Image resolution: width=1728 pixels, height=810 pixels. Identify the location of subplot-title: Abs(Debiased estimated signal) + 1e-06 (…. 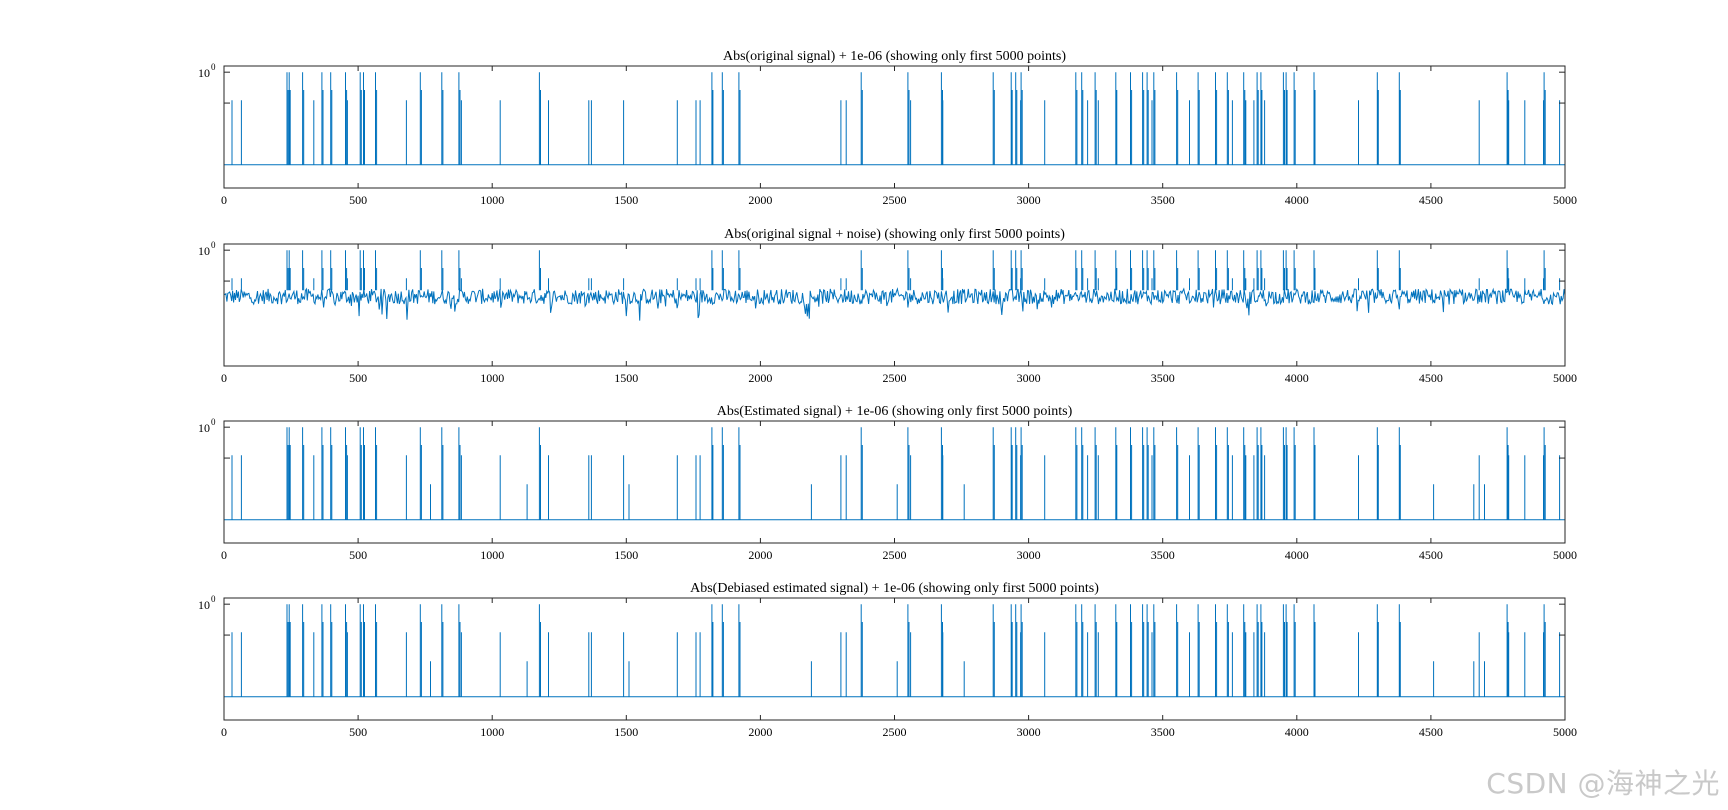
(894, 588).